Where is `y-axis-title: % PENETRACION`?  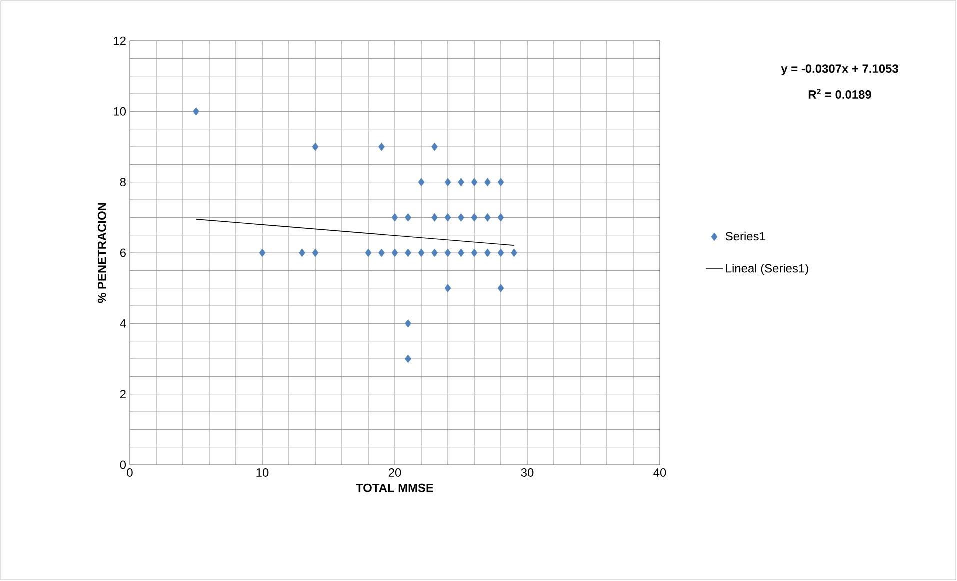 y-axis-title: % PENETRACION is located at coordinates (102, 253).